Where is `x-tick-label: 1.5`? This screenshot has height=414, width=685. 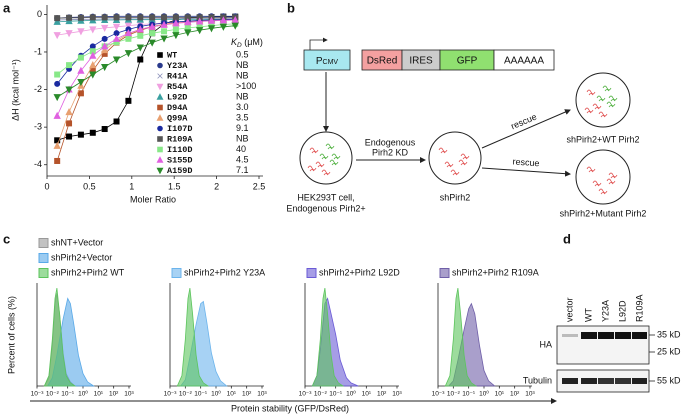
x-tick-label: 1.5 is located at coordinates (174, 186).